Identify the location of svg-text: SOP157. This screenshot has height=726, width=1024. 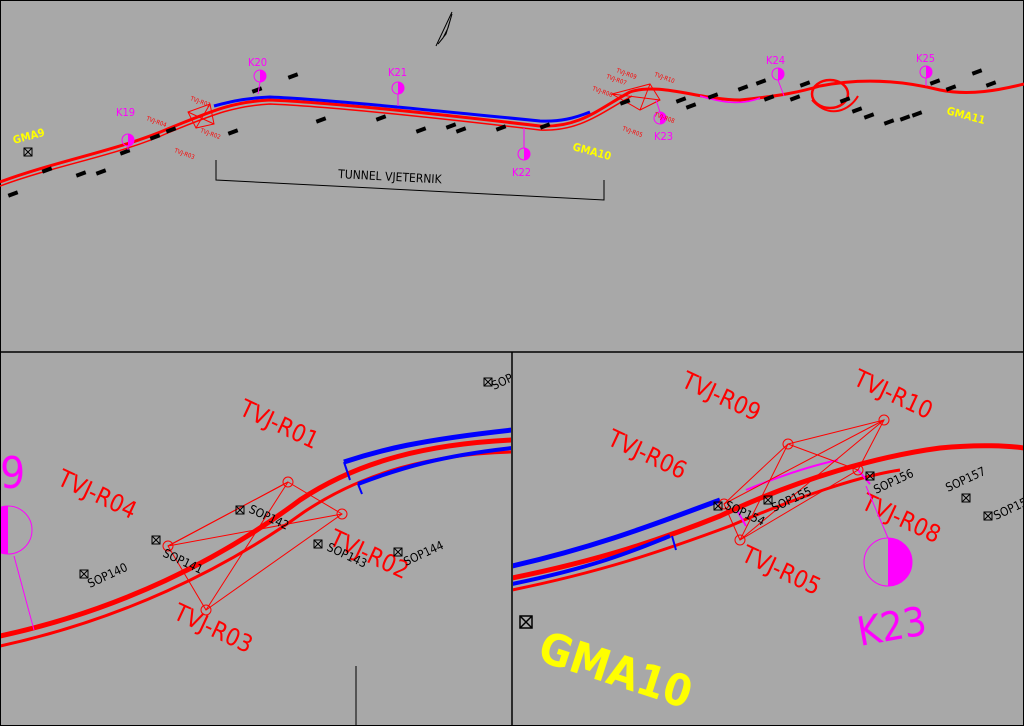
(965, 479).